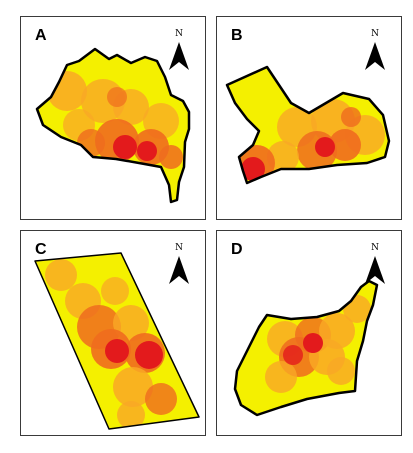 The image size is (413, 453). I want to click on panel-label-a: A, so click(41, 35).